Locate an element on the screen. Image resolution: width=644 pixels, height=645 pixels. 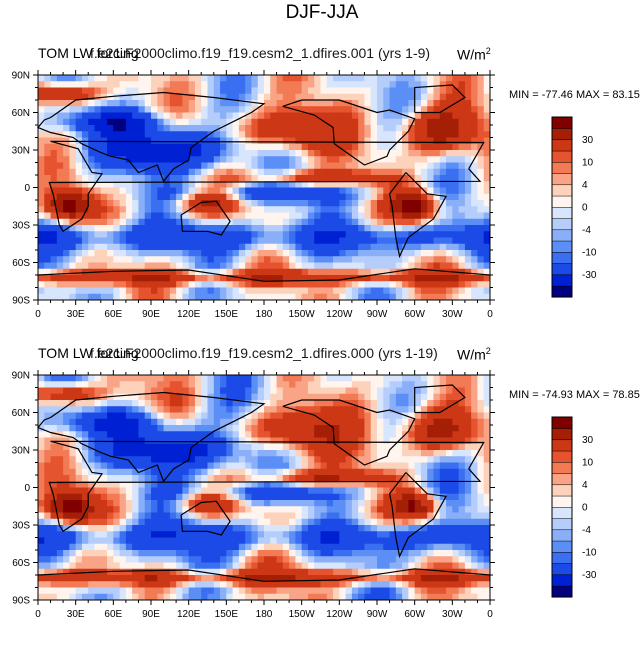
x-tick-label: 150E is located at coordinates (227, 314).